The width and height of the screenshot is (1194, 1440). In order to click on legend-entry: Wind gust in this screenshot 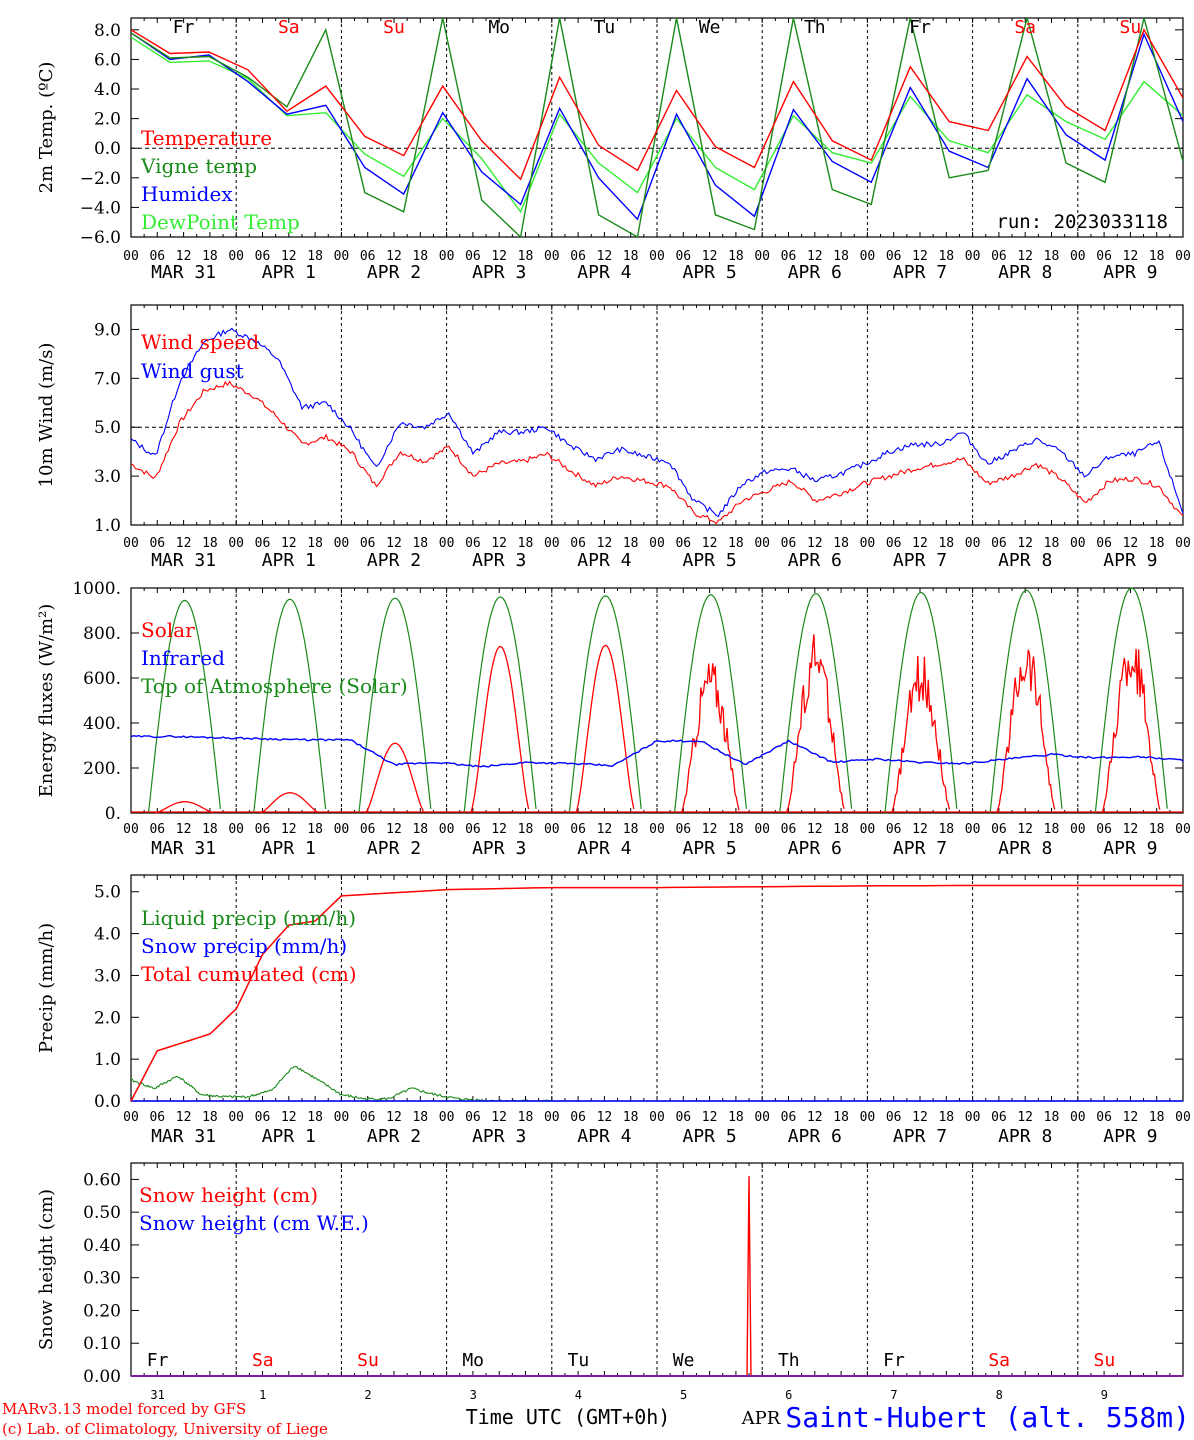, I will do `click(192, 371)`.